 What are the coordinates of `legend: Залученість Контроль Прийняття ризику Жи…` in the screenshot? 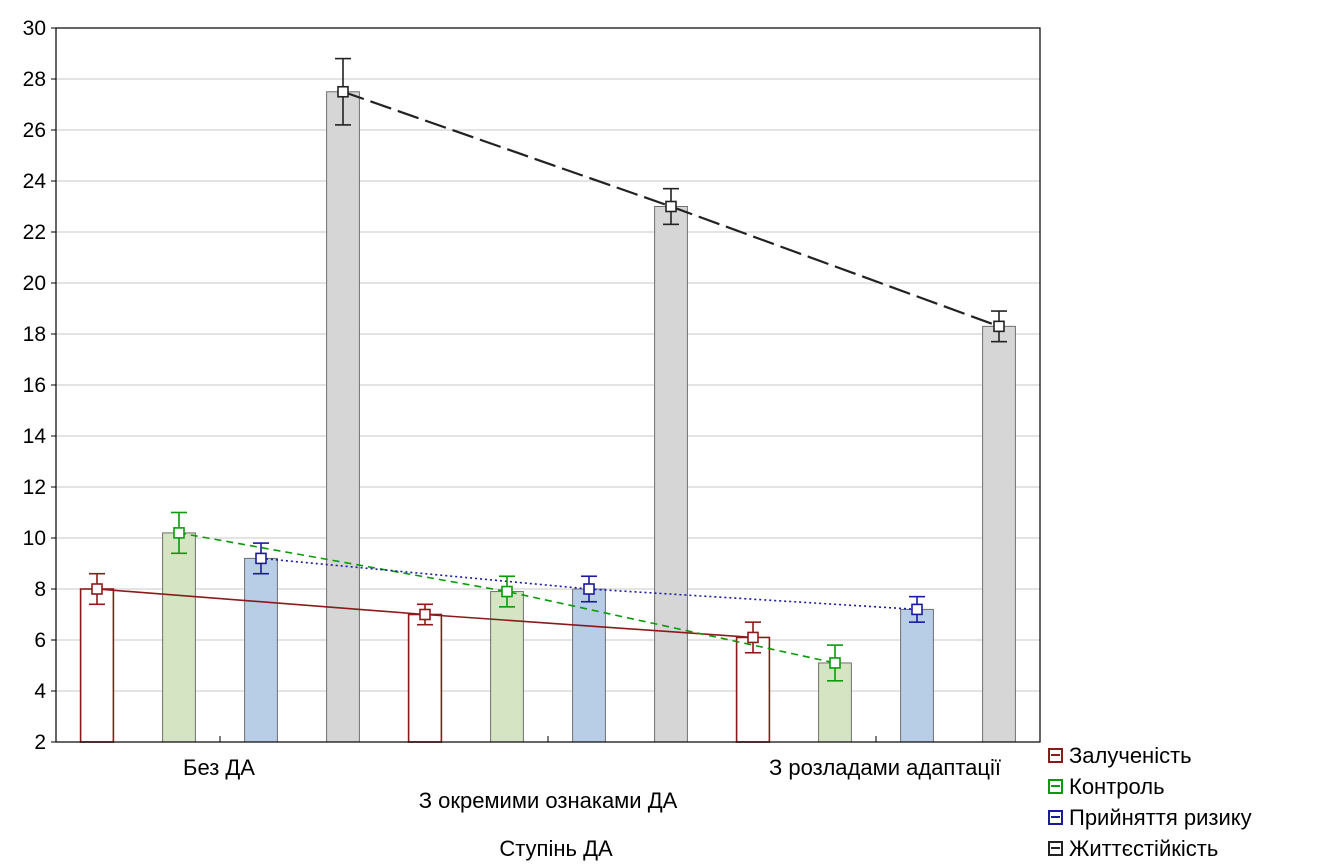 It's located at (1150, 802).